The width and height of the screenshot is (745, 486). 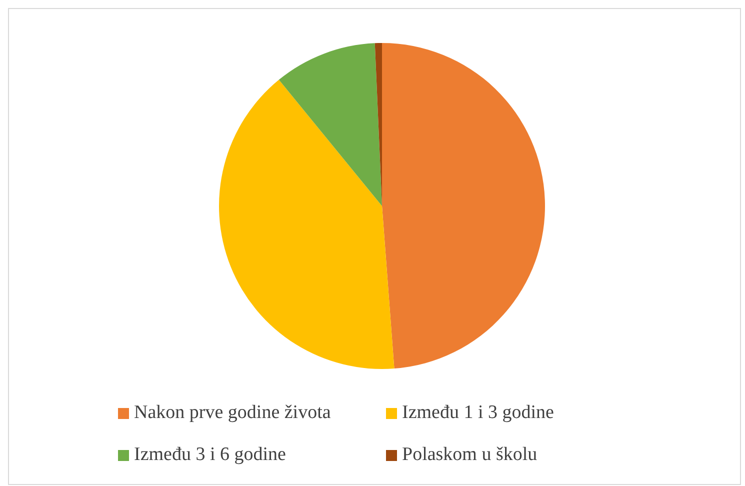 What do you see at coordinates (232, 413) in the screenshot?
I see `legend-label: Nakon prve godine života` at bounding box center [232, 413].